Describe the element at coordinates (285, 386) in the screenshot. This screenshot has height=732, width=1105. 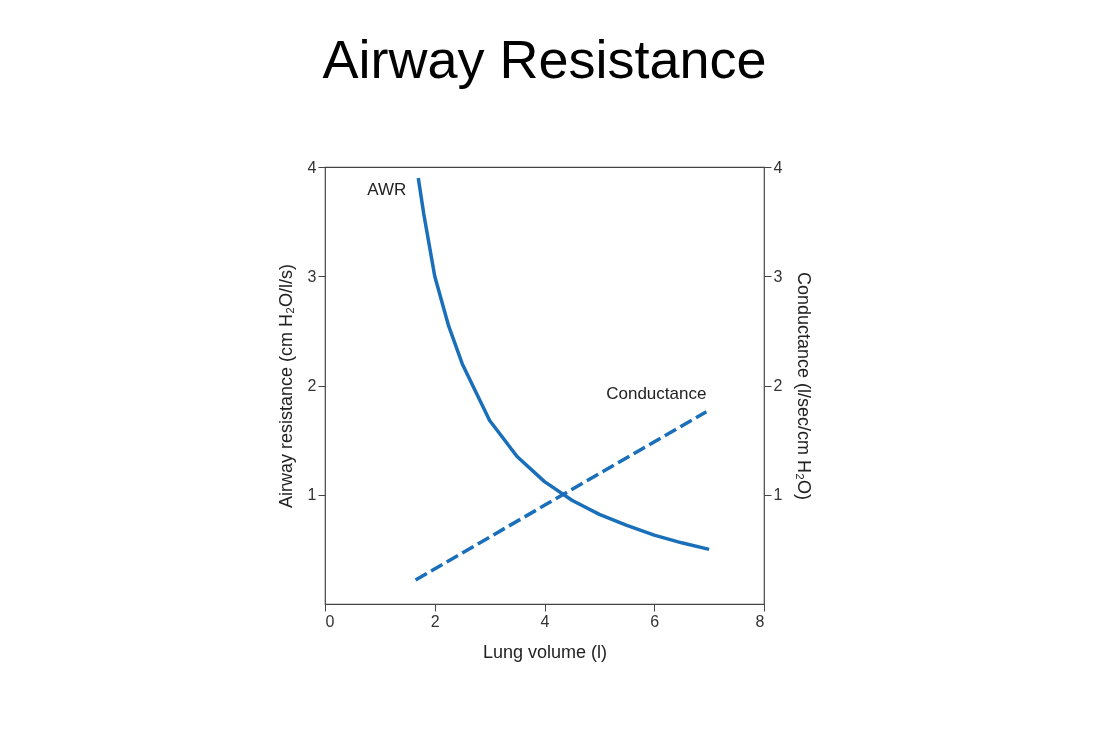
I see `y-axis-title: Airway resistance (cm H₂O/l/s)` at that location.